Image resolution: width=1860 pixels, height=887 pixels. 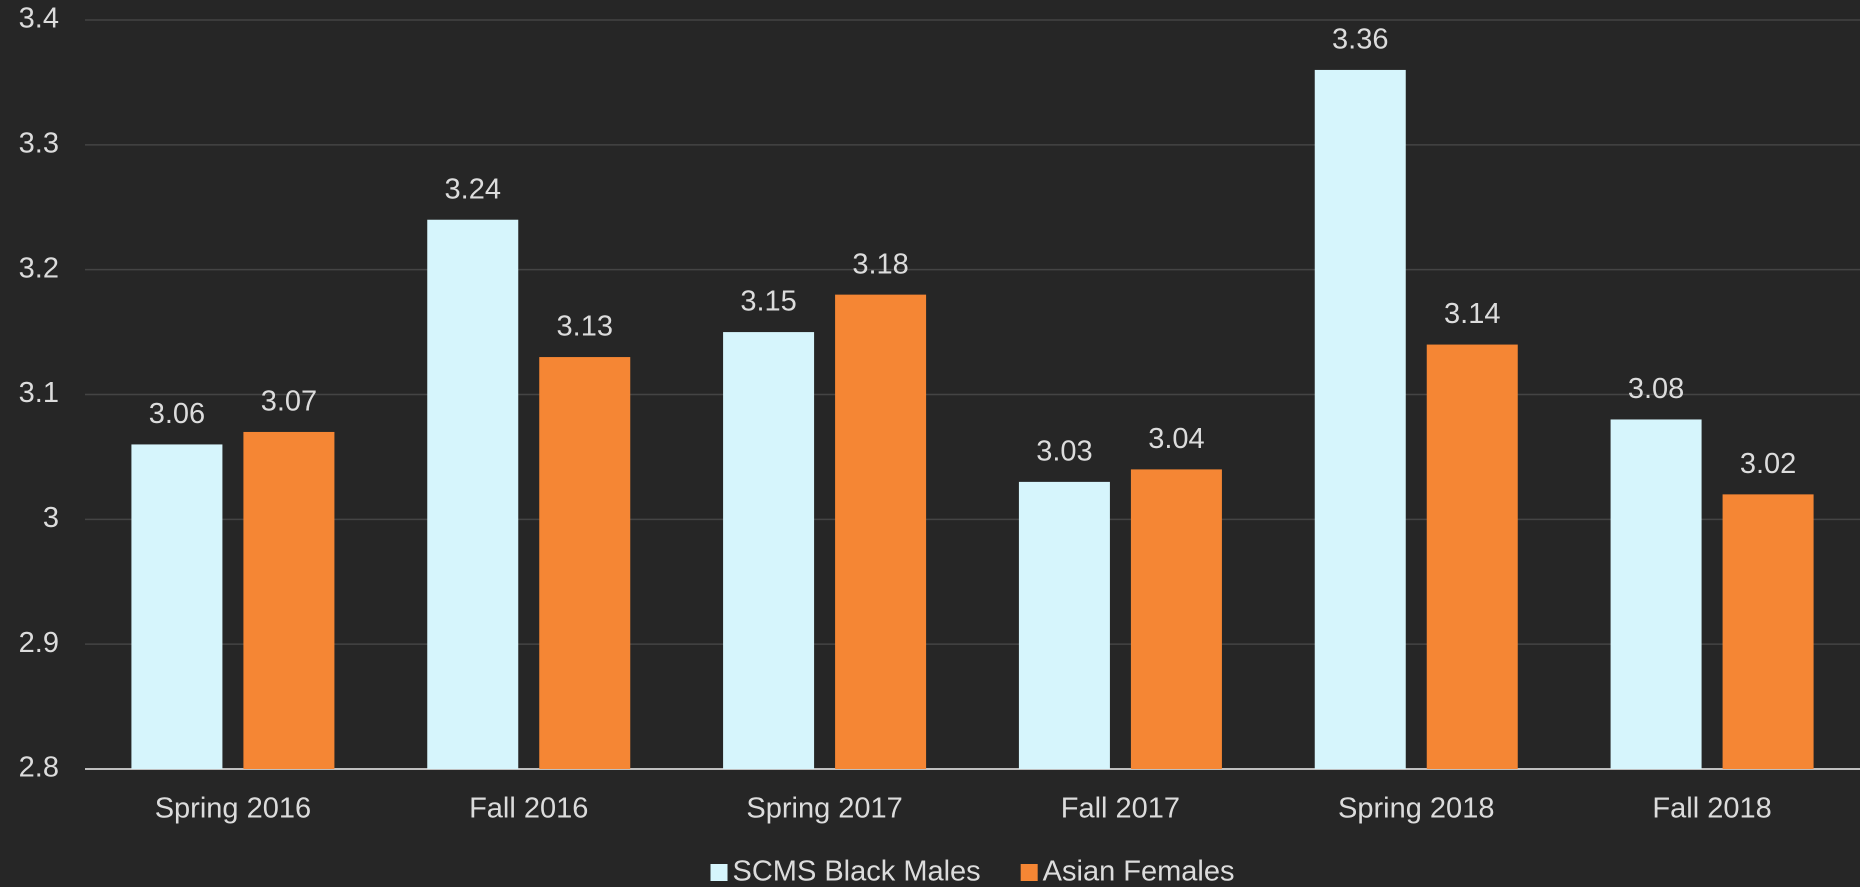 I want to click on x-tick-label: Spring 2016, so click(x=233, y=809).